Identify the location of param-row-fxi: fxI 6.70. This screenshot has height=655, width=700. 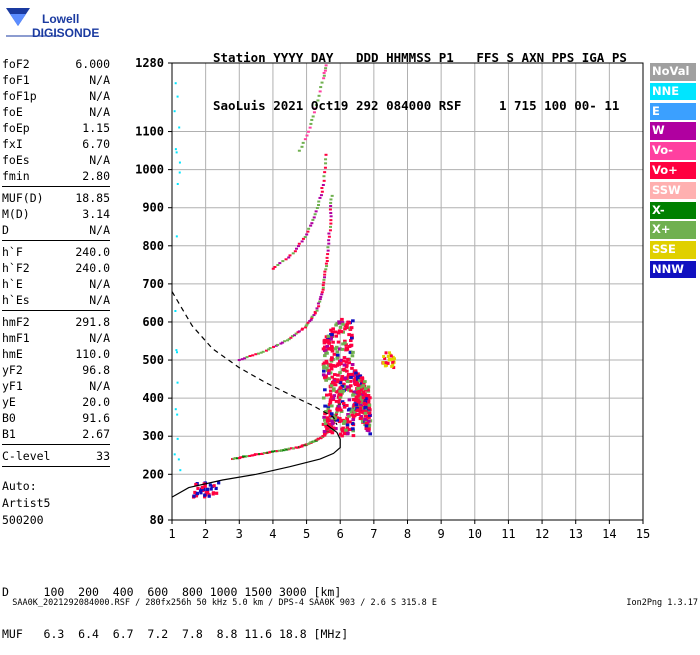
(56, 144).